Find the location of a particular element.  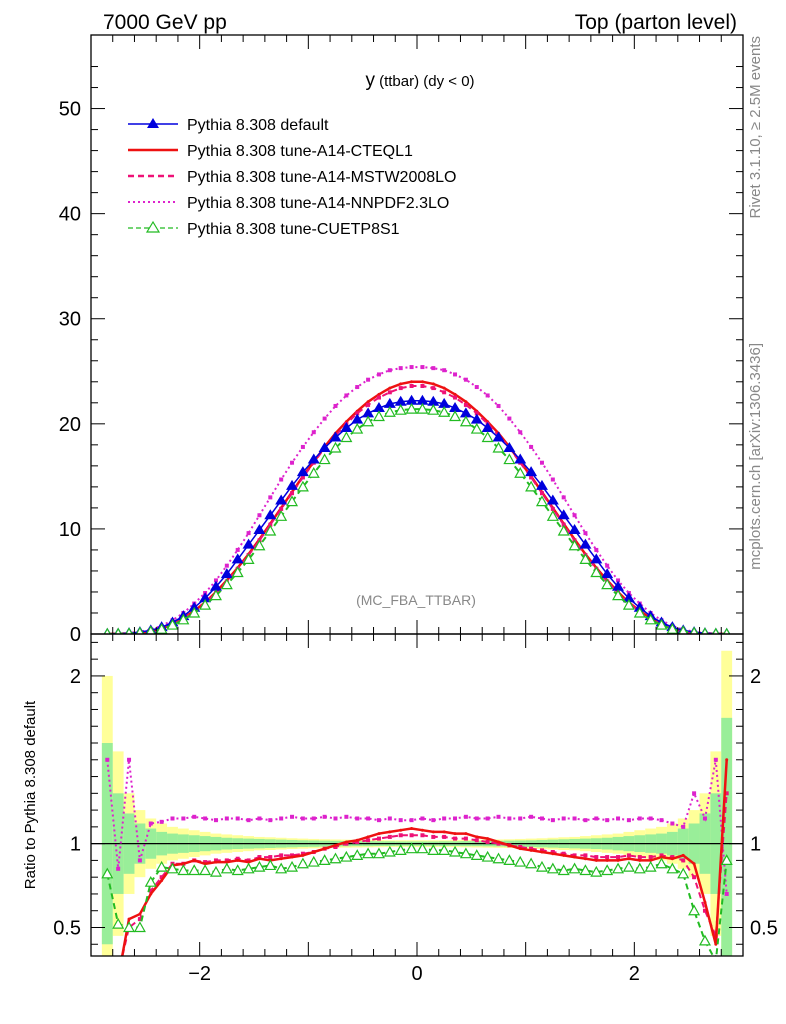

main-y-tick-label: 0 is located at coordinates (75, 635).